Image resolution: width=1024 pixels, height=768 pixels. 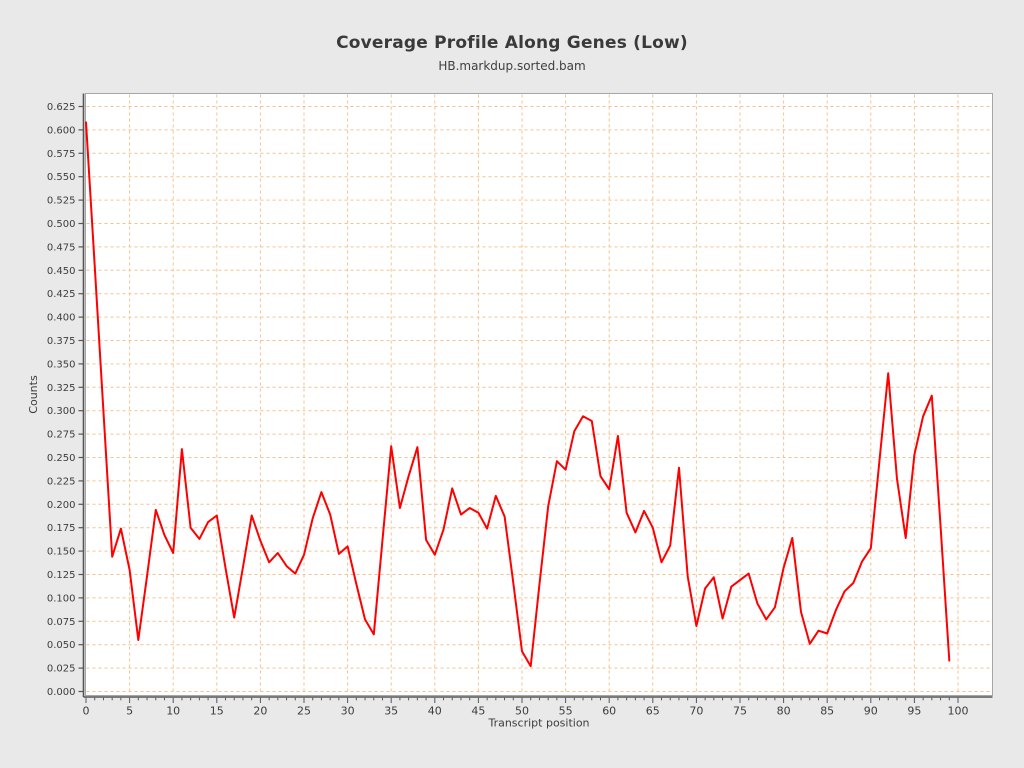 What do you see at coordinates (61, 364) in the screenshot?
I see `svg-text: 0.350` at bounding box center [61, 364].